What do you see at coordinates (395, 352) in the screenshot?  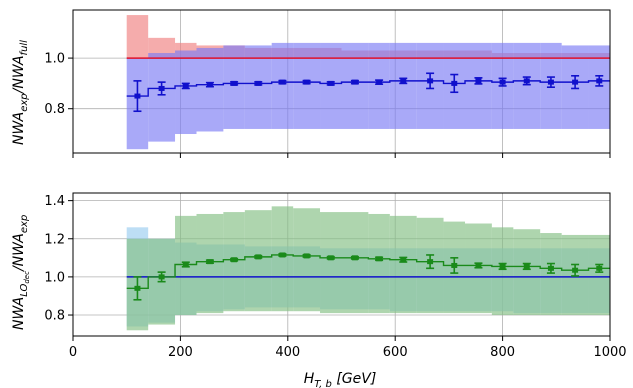 I see `x-tick-label: 600` at bounding box center [395, 352].